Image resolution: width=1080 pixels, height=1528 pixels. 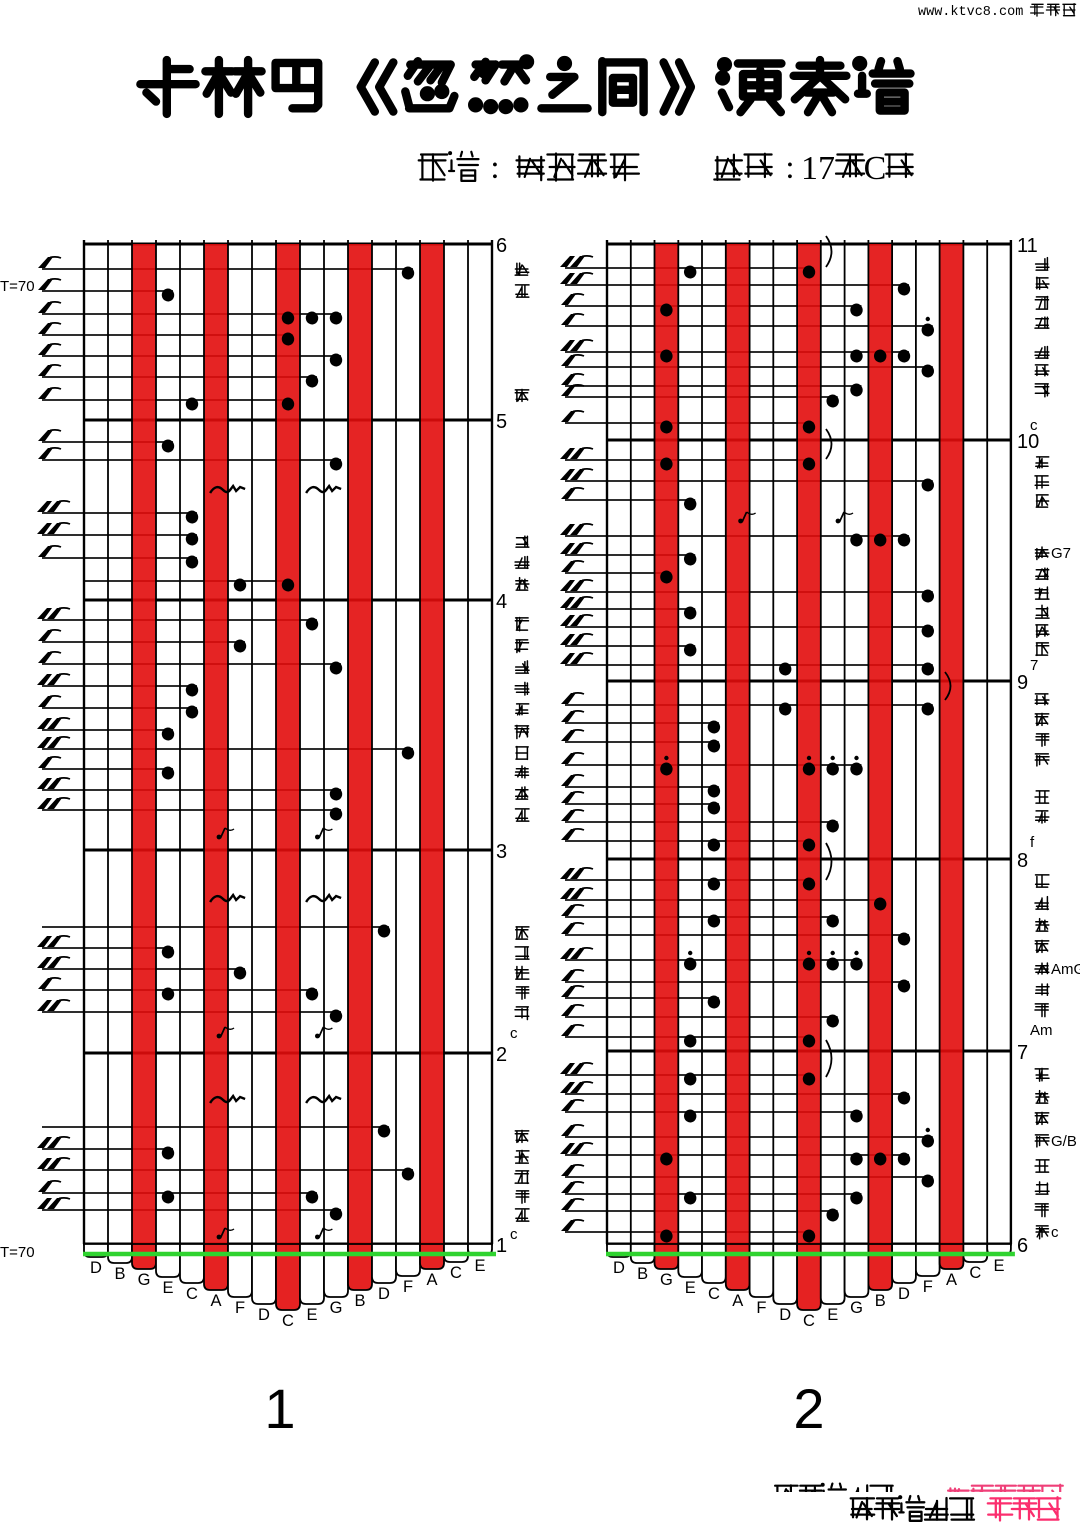 What do you see at coordinates (970, 12) in the screenshot?
I see `svg-text: www.ktvc8.com` at bounding box center [970, 12].